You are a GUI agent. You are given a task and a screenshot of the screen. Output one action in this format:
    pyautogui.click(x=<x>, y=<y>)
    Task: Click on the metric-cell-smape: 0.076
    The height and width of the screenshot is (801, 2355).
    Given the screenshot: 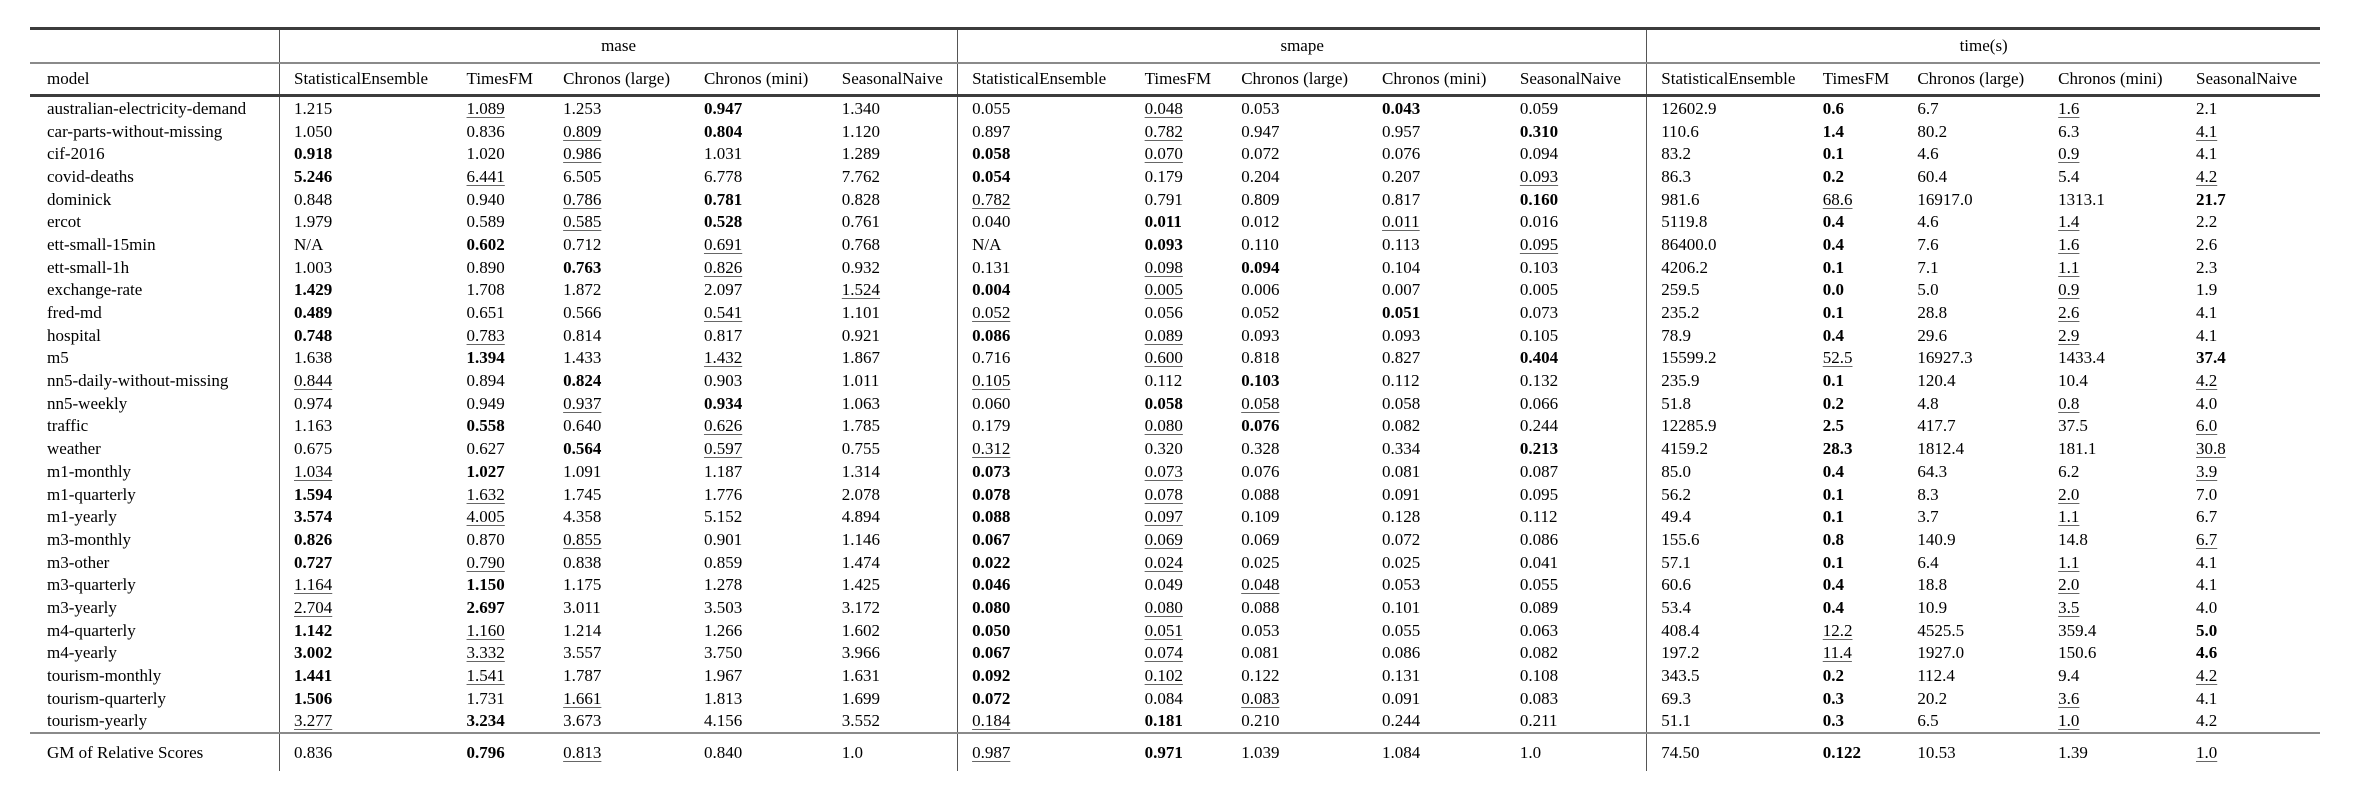 What is the action you would take?
    pyautogui.click(x=1260, y=471)
    